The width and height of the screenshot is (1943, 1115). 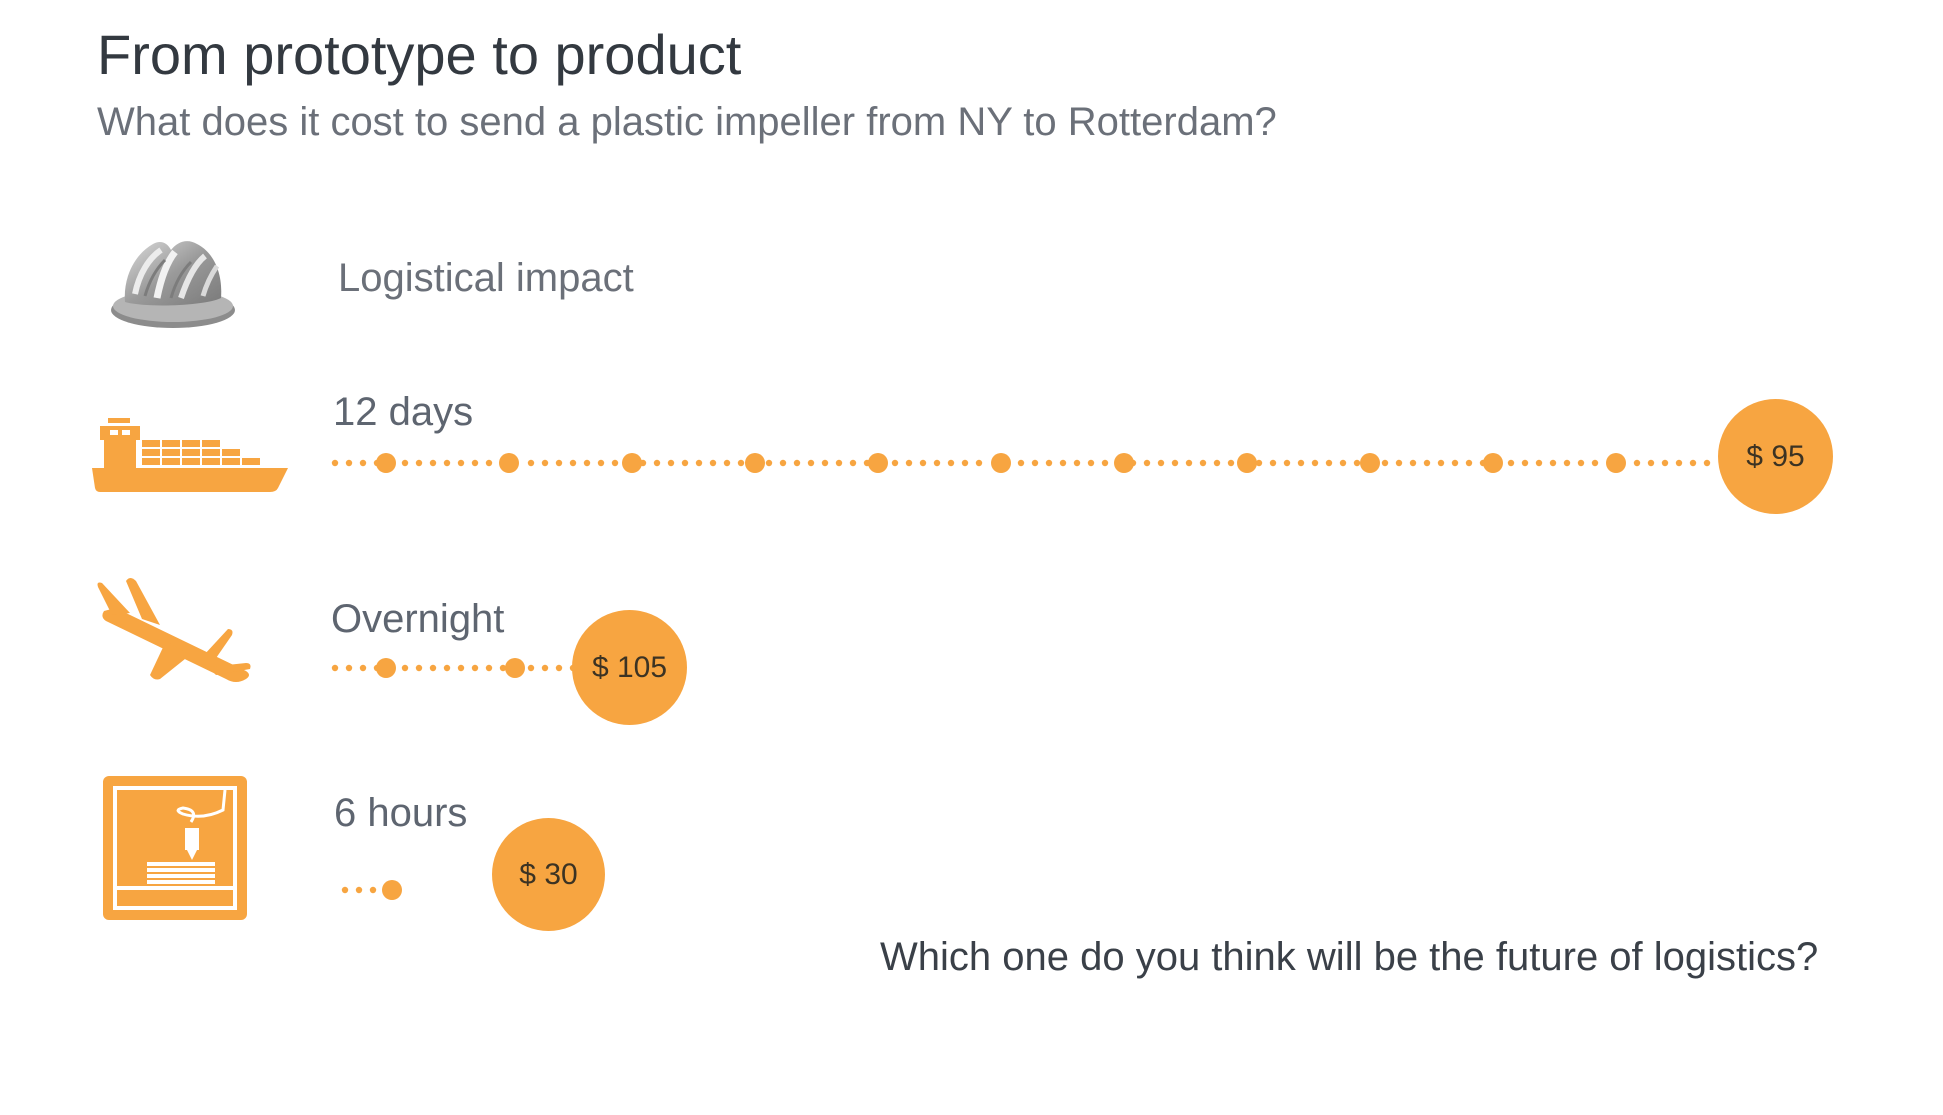 I want to click on printer-price-bubble: $ 30, so click(x=548, y=874).